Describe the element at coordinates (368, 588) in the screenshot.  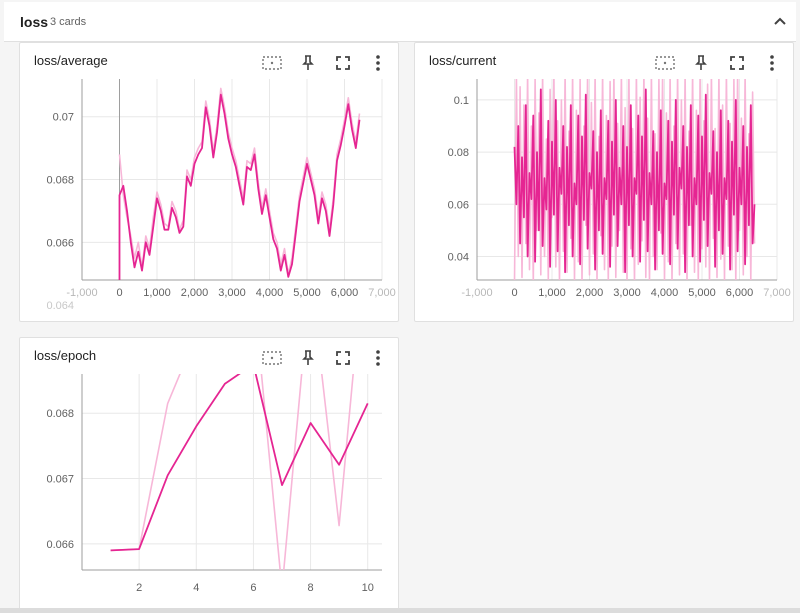
I see `x-tick-label: 10` at that location.